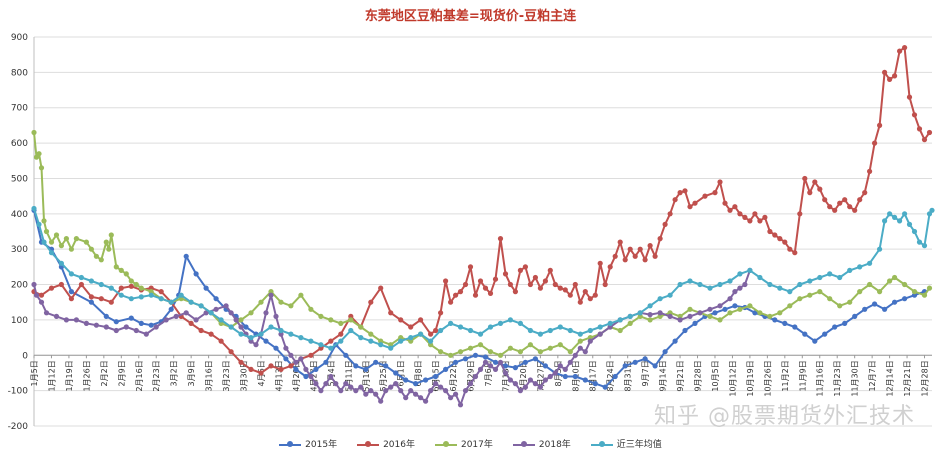 The height and width of the screenshot is (456, 941). What do you see at coordinates (541, 443) in the screenshot?
I see `legend-item: 2018年` at bounding box center [541, 443].